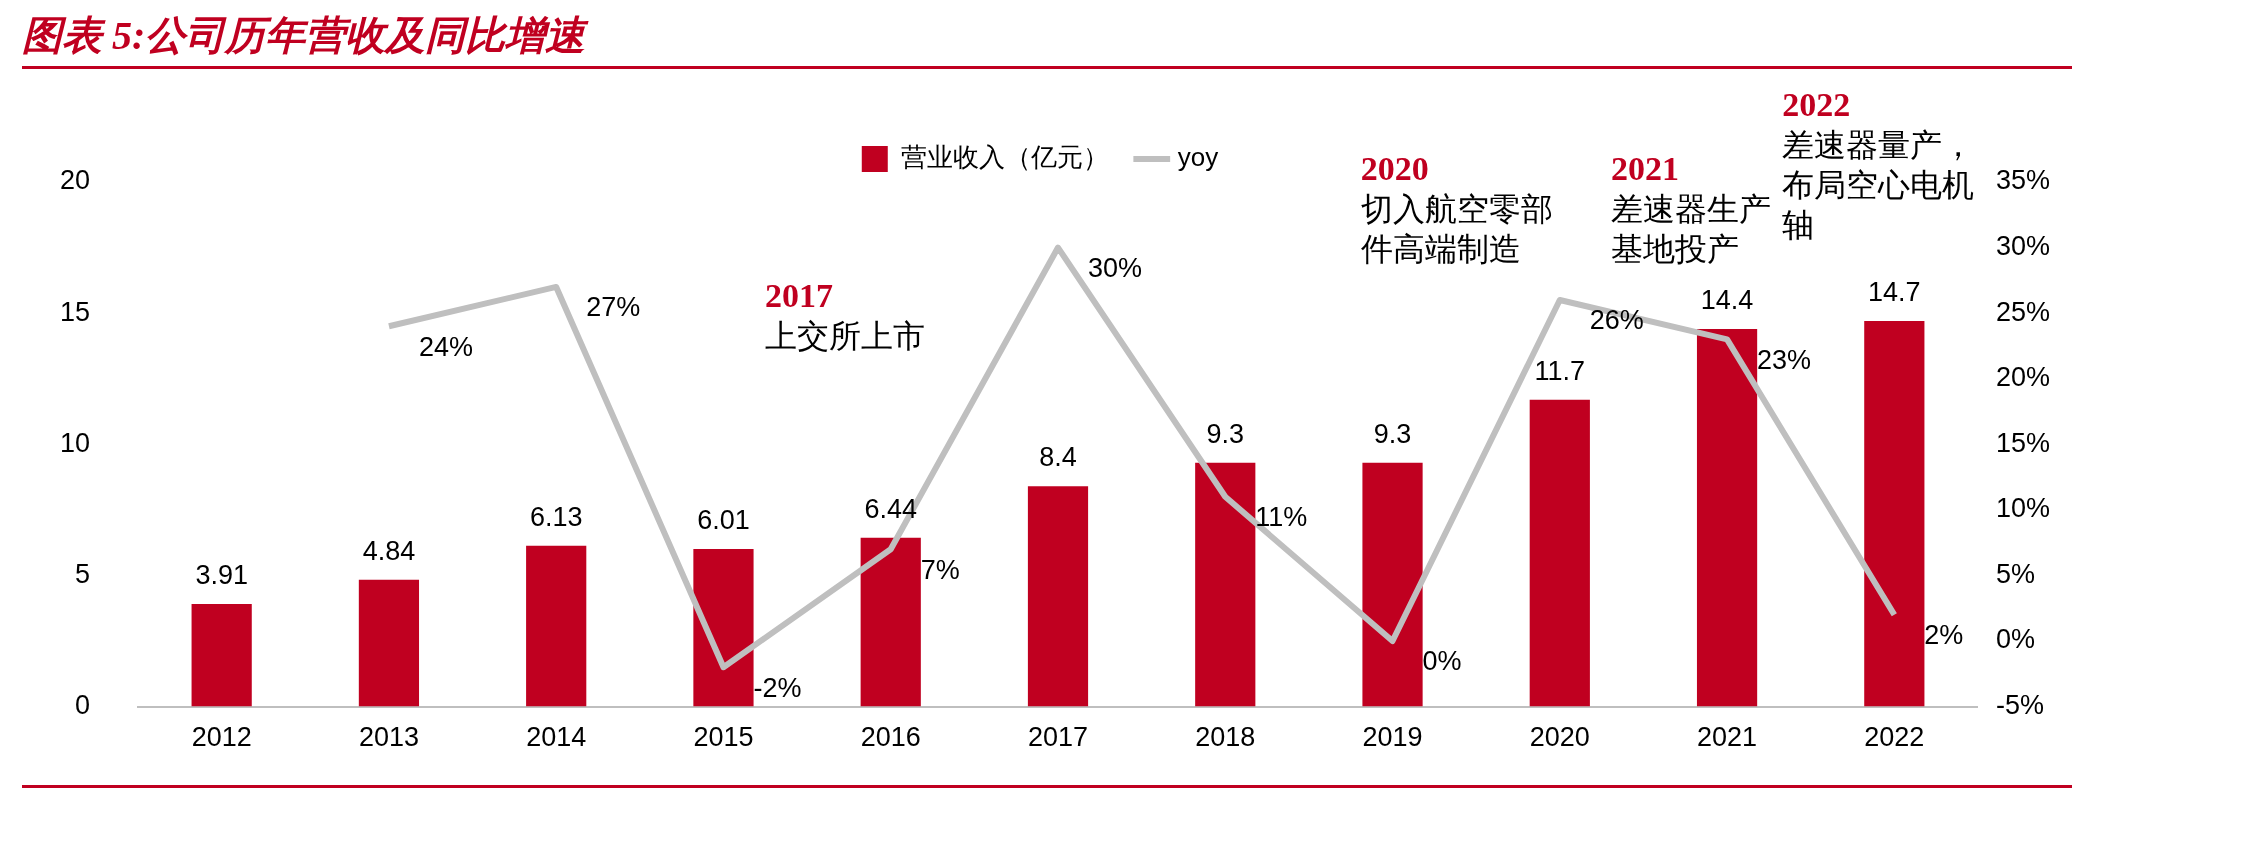 This screenshot has width=2261, height=862. I want to click on chart-title: 图表 5:公司历年营收及同比增速, so click(1047, 38).